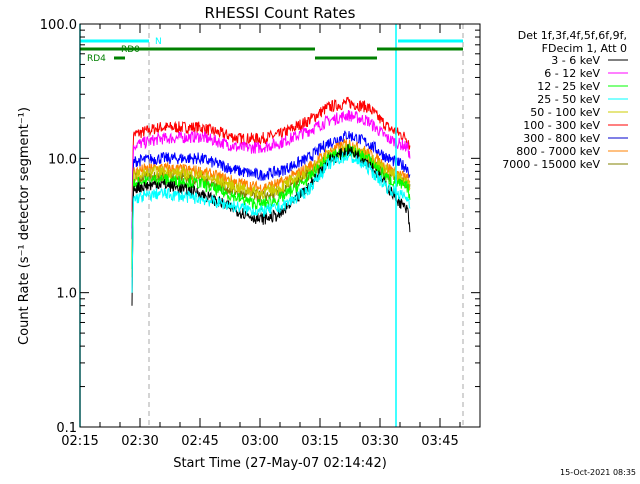 Image resolution: width=640 pixels, height=484 pixels. What do you see at coordinates (598, 472) in the screenshot?
I see `footer-timestamp: 15-Oct-2021 08:35` at bounding box center [598, 472].